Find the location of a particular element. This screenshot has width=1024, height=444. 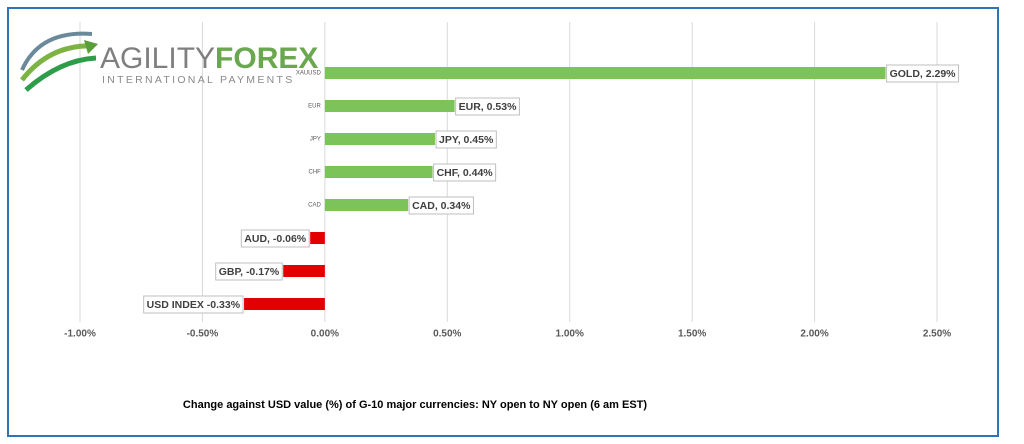

y-tick-label: EUR is located at coordinates (314, 107).